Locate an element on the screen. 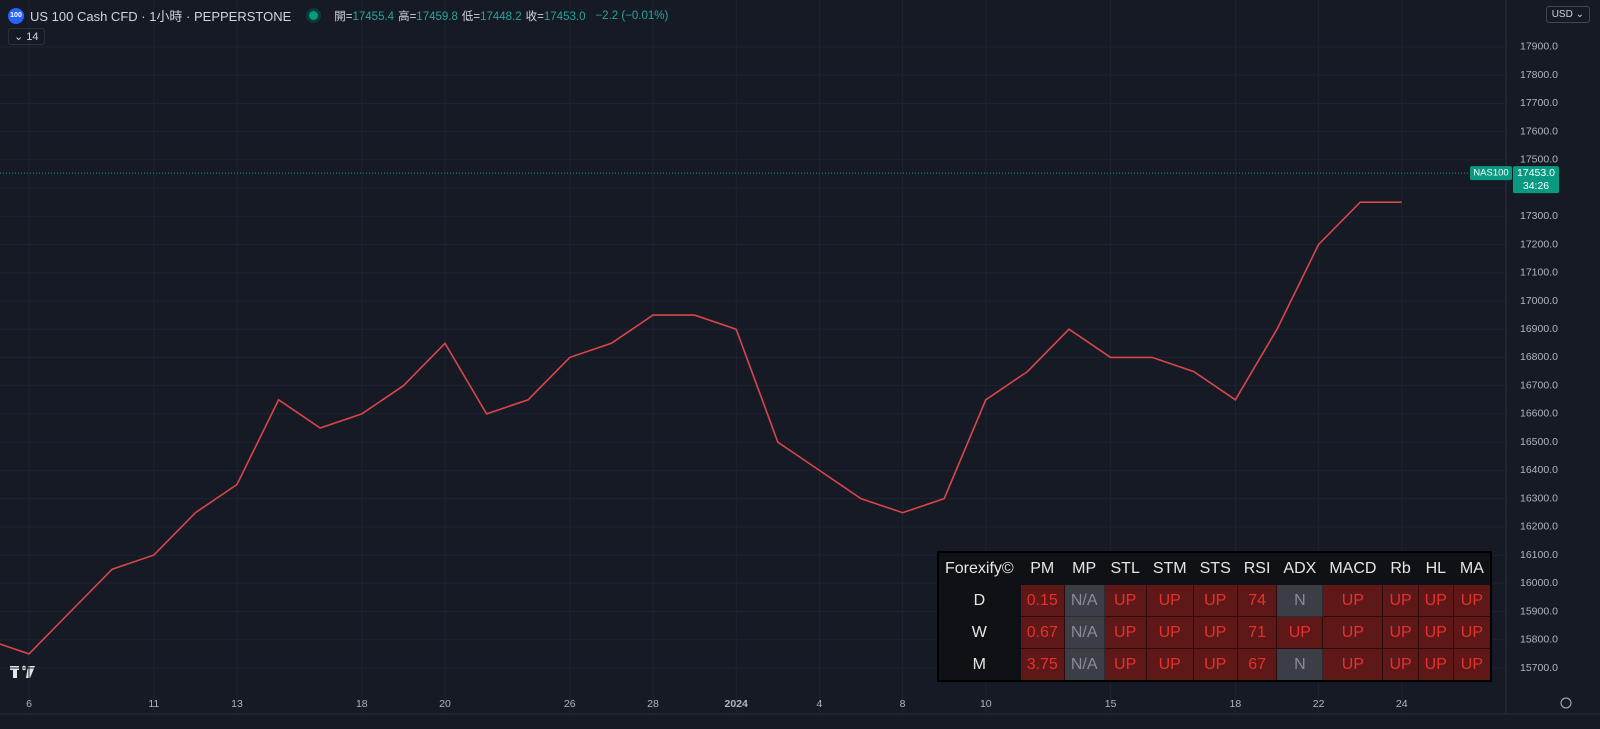 The width and height of the screenshot is (1600, 729). ohlc-label: 高= is located at coordinates (407, 16).